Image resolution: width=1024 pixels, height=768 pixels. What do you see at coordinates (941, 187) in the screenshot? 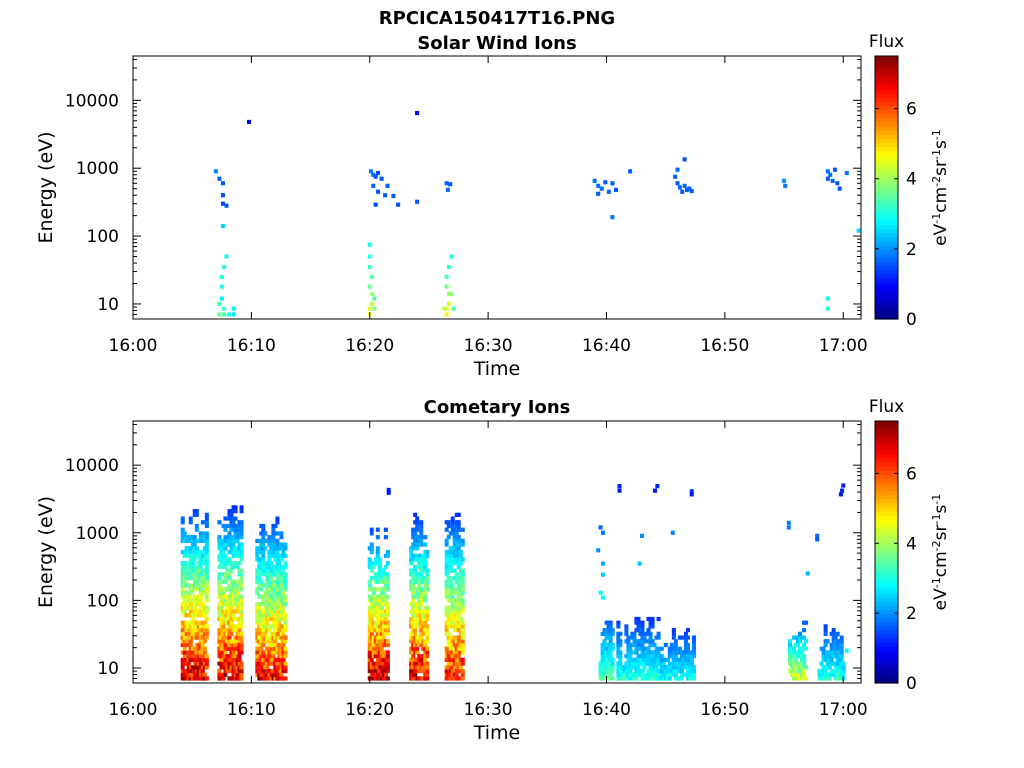
I see `colorbar-unit-label: eV-1cm-2sr-1s-1` at bounding box center [941, 187].